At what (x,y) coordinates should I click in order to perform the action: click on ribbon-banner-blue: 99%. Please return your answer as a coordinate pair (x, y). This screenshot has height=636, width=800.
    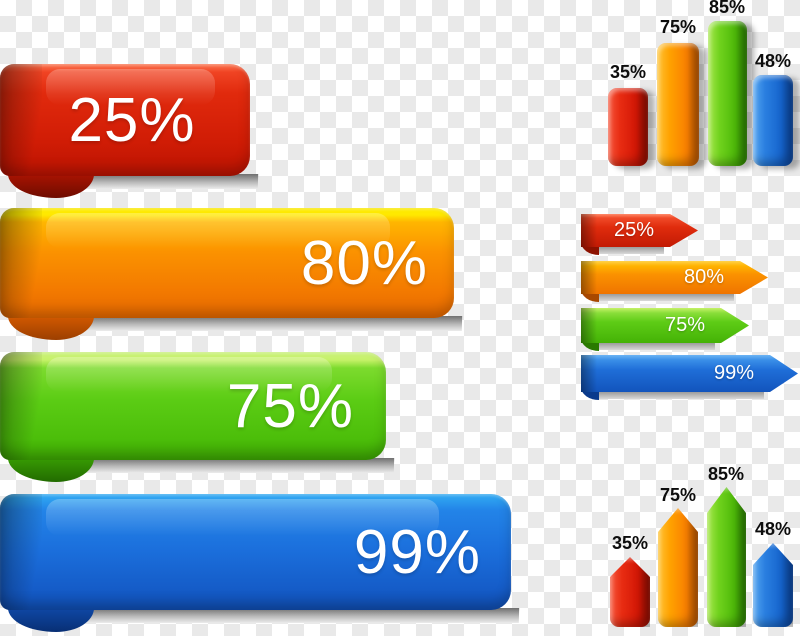
    Looking at the image, I should click on (260, 563).